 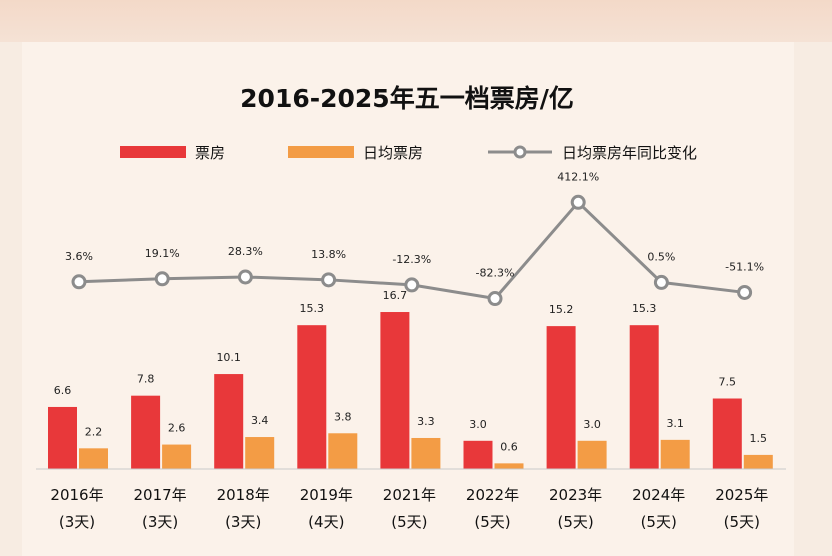 I want to click on x-tick-label-8: 2025年, so click(x=741, y=495).